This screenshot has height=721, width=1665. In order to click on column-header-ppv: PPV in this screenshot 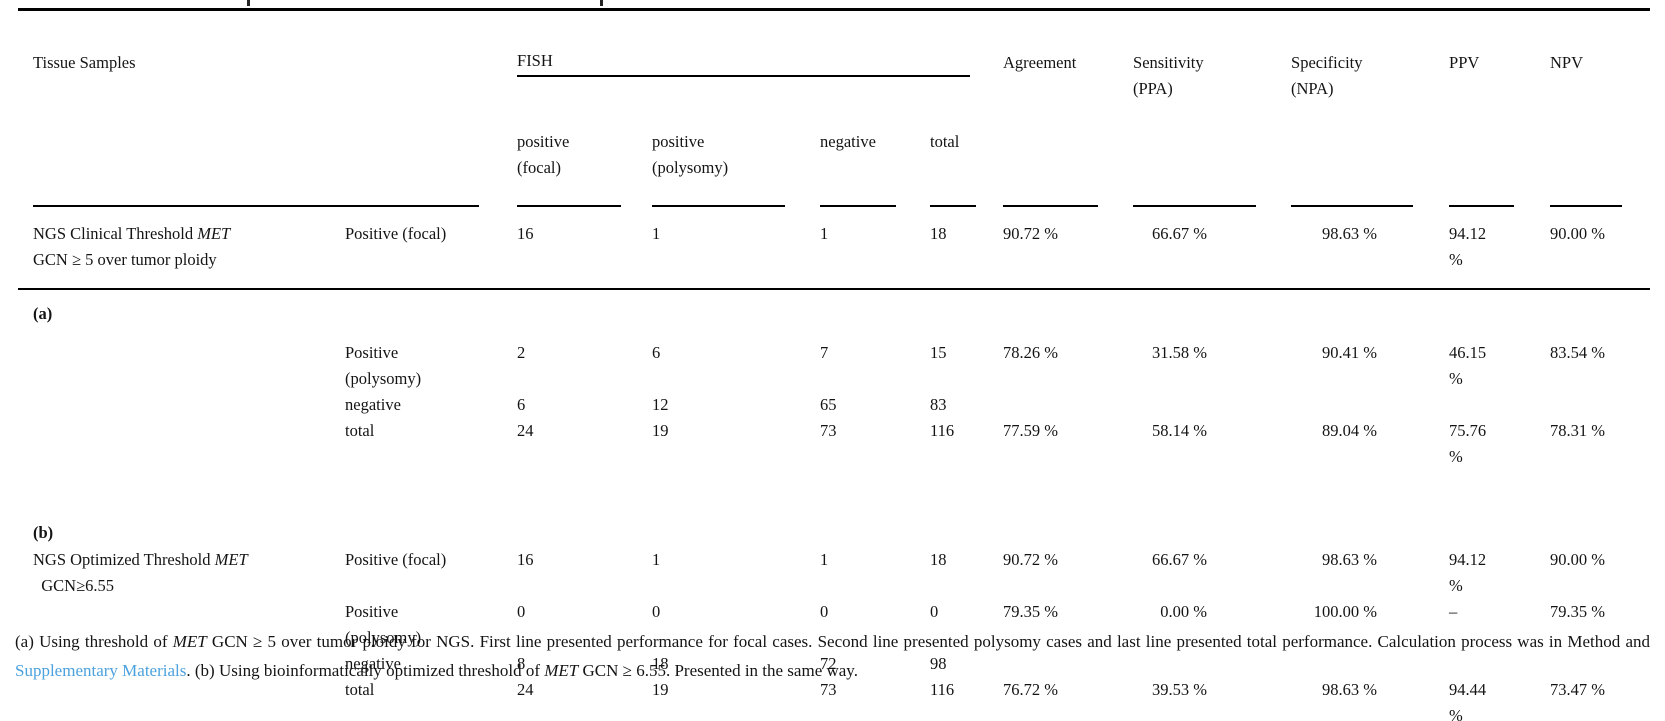, I will do `click(1499, 108)`.